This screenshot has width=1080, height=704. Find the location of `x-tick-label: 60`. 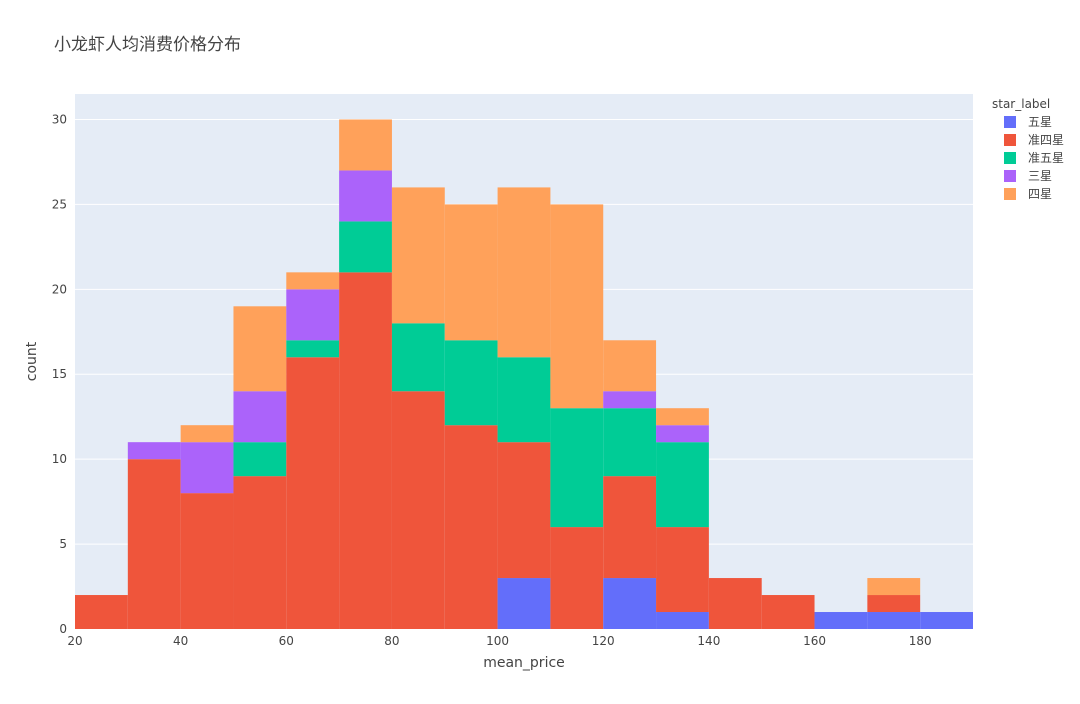

x-tick-label: 60 is located at coordinates (286, 641).